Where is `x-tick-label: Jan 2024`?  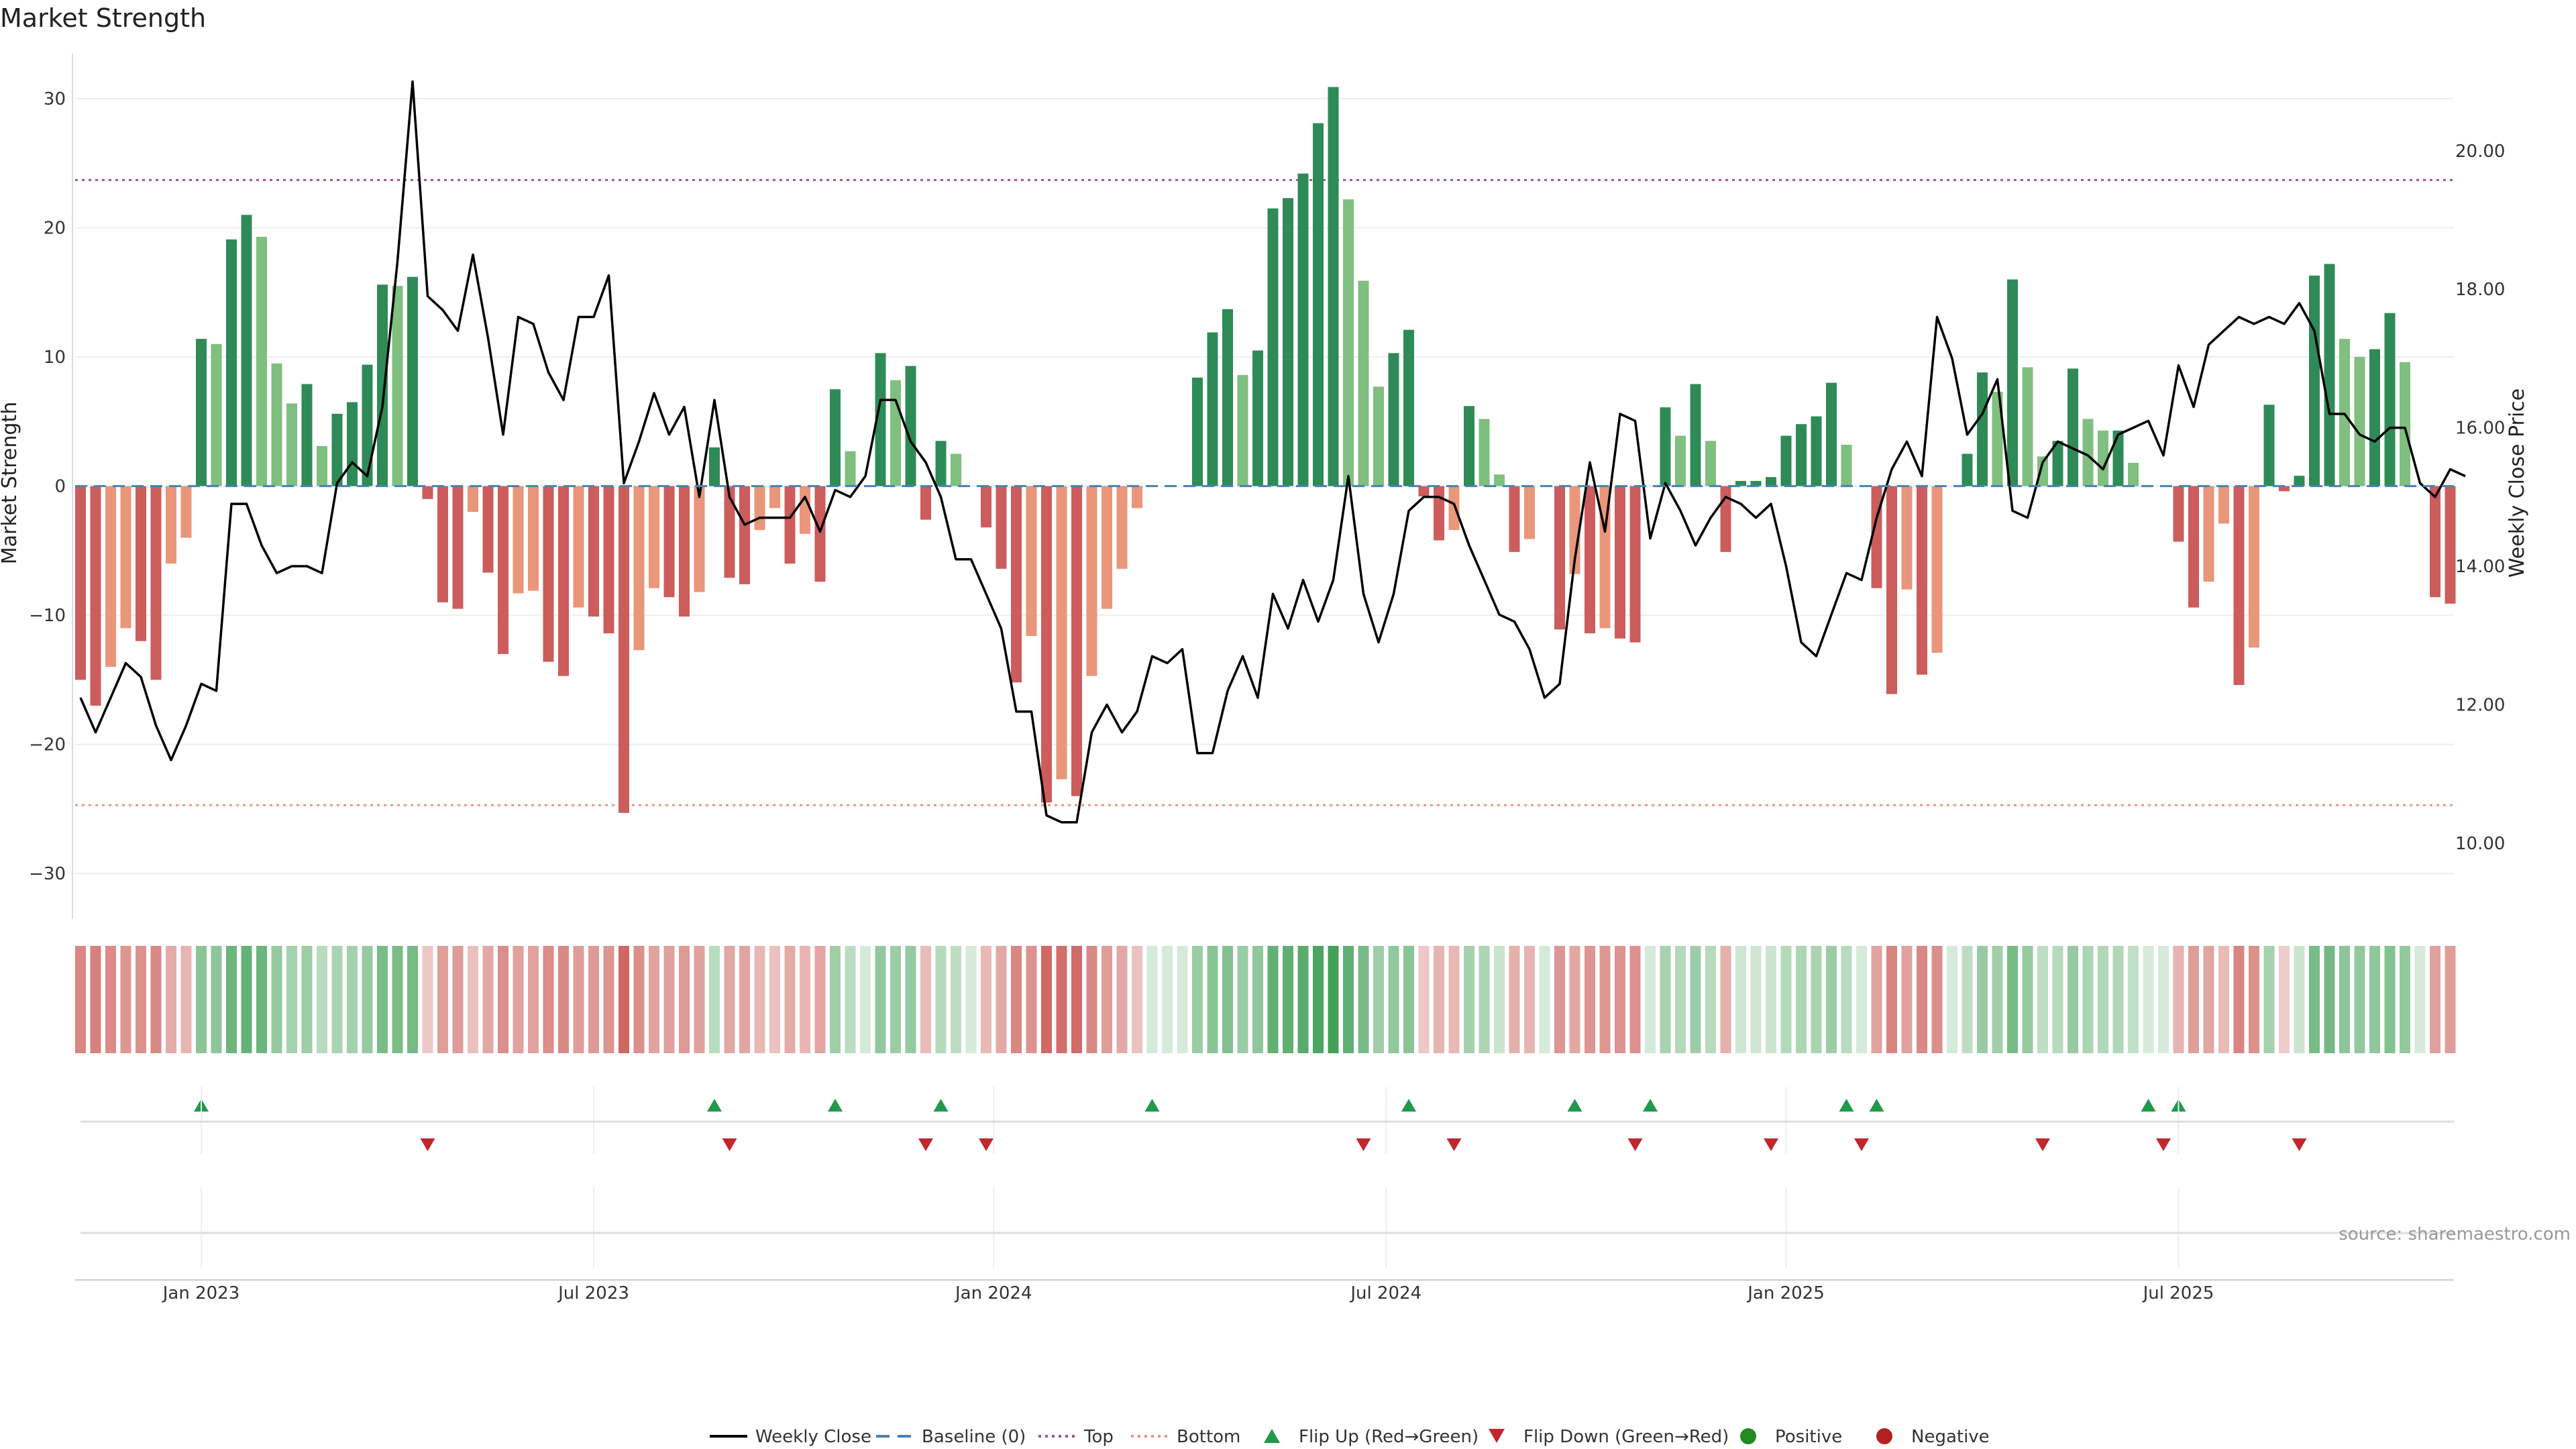 x-tick-label: Jan 2024 is located at coordinates (993, 1293).